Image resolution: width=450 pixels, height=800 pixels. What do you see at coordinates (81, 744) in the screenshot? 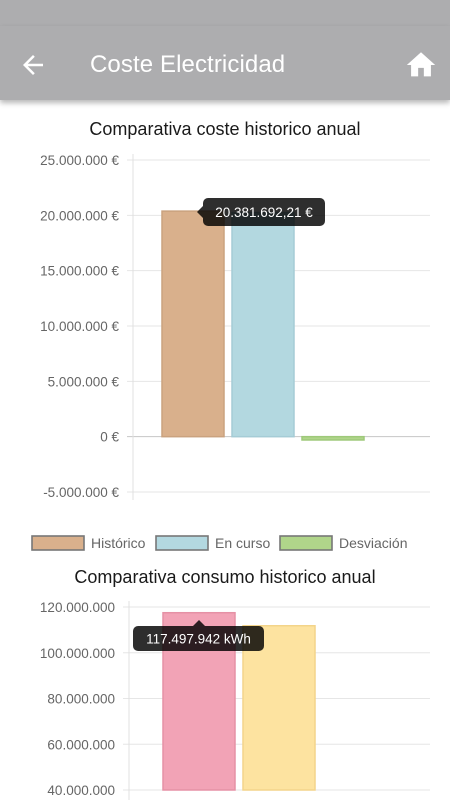
I see `y-tick-label: 60.000.000` at bounding box center [81, 744].